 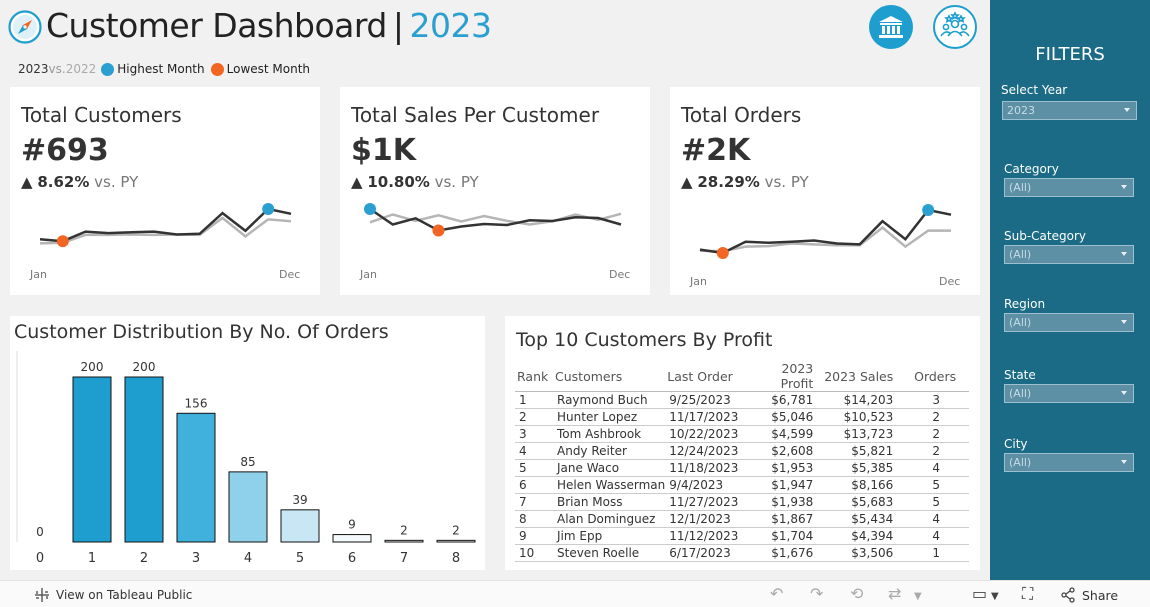 I want to click on redo-icon: ↷, so click(x=817, y=593).